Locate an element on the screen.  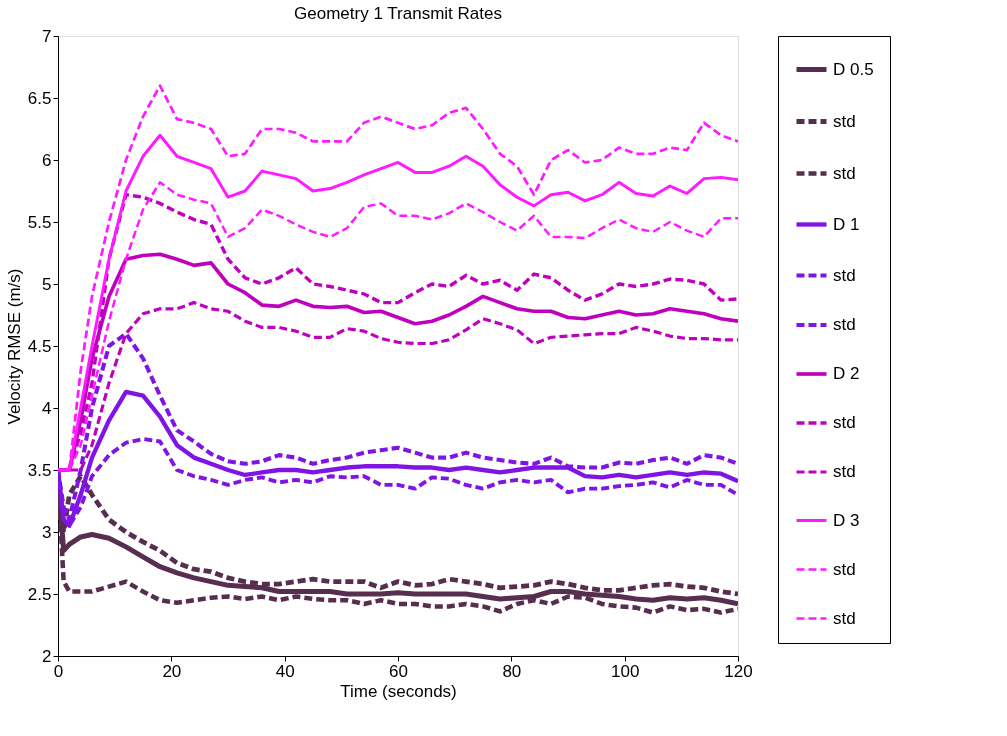
legend-label: D 1 is located at coordinates (846, 224).